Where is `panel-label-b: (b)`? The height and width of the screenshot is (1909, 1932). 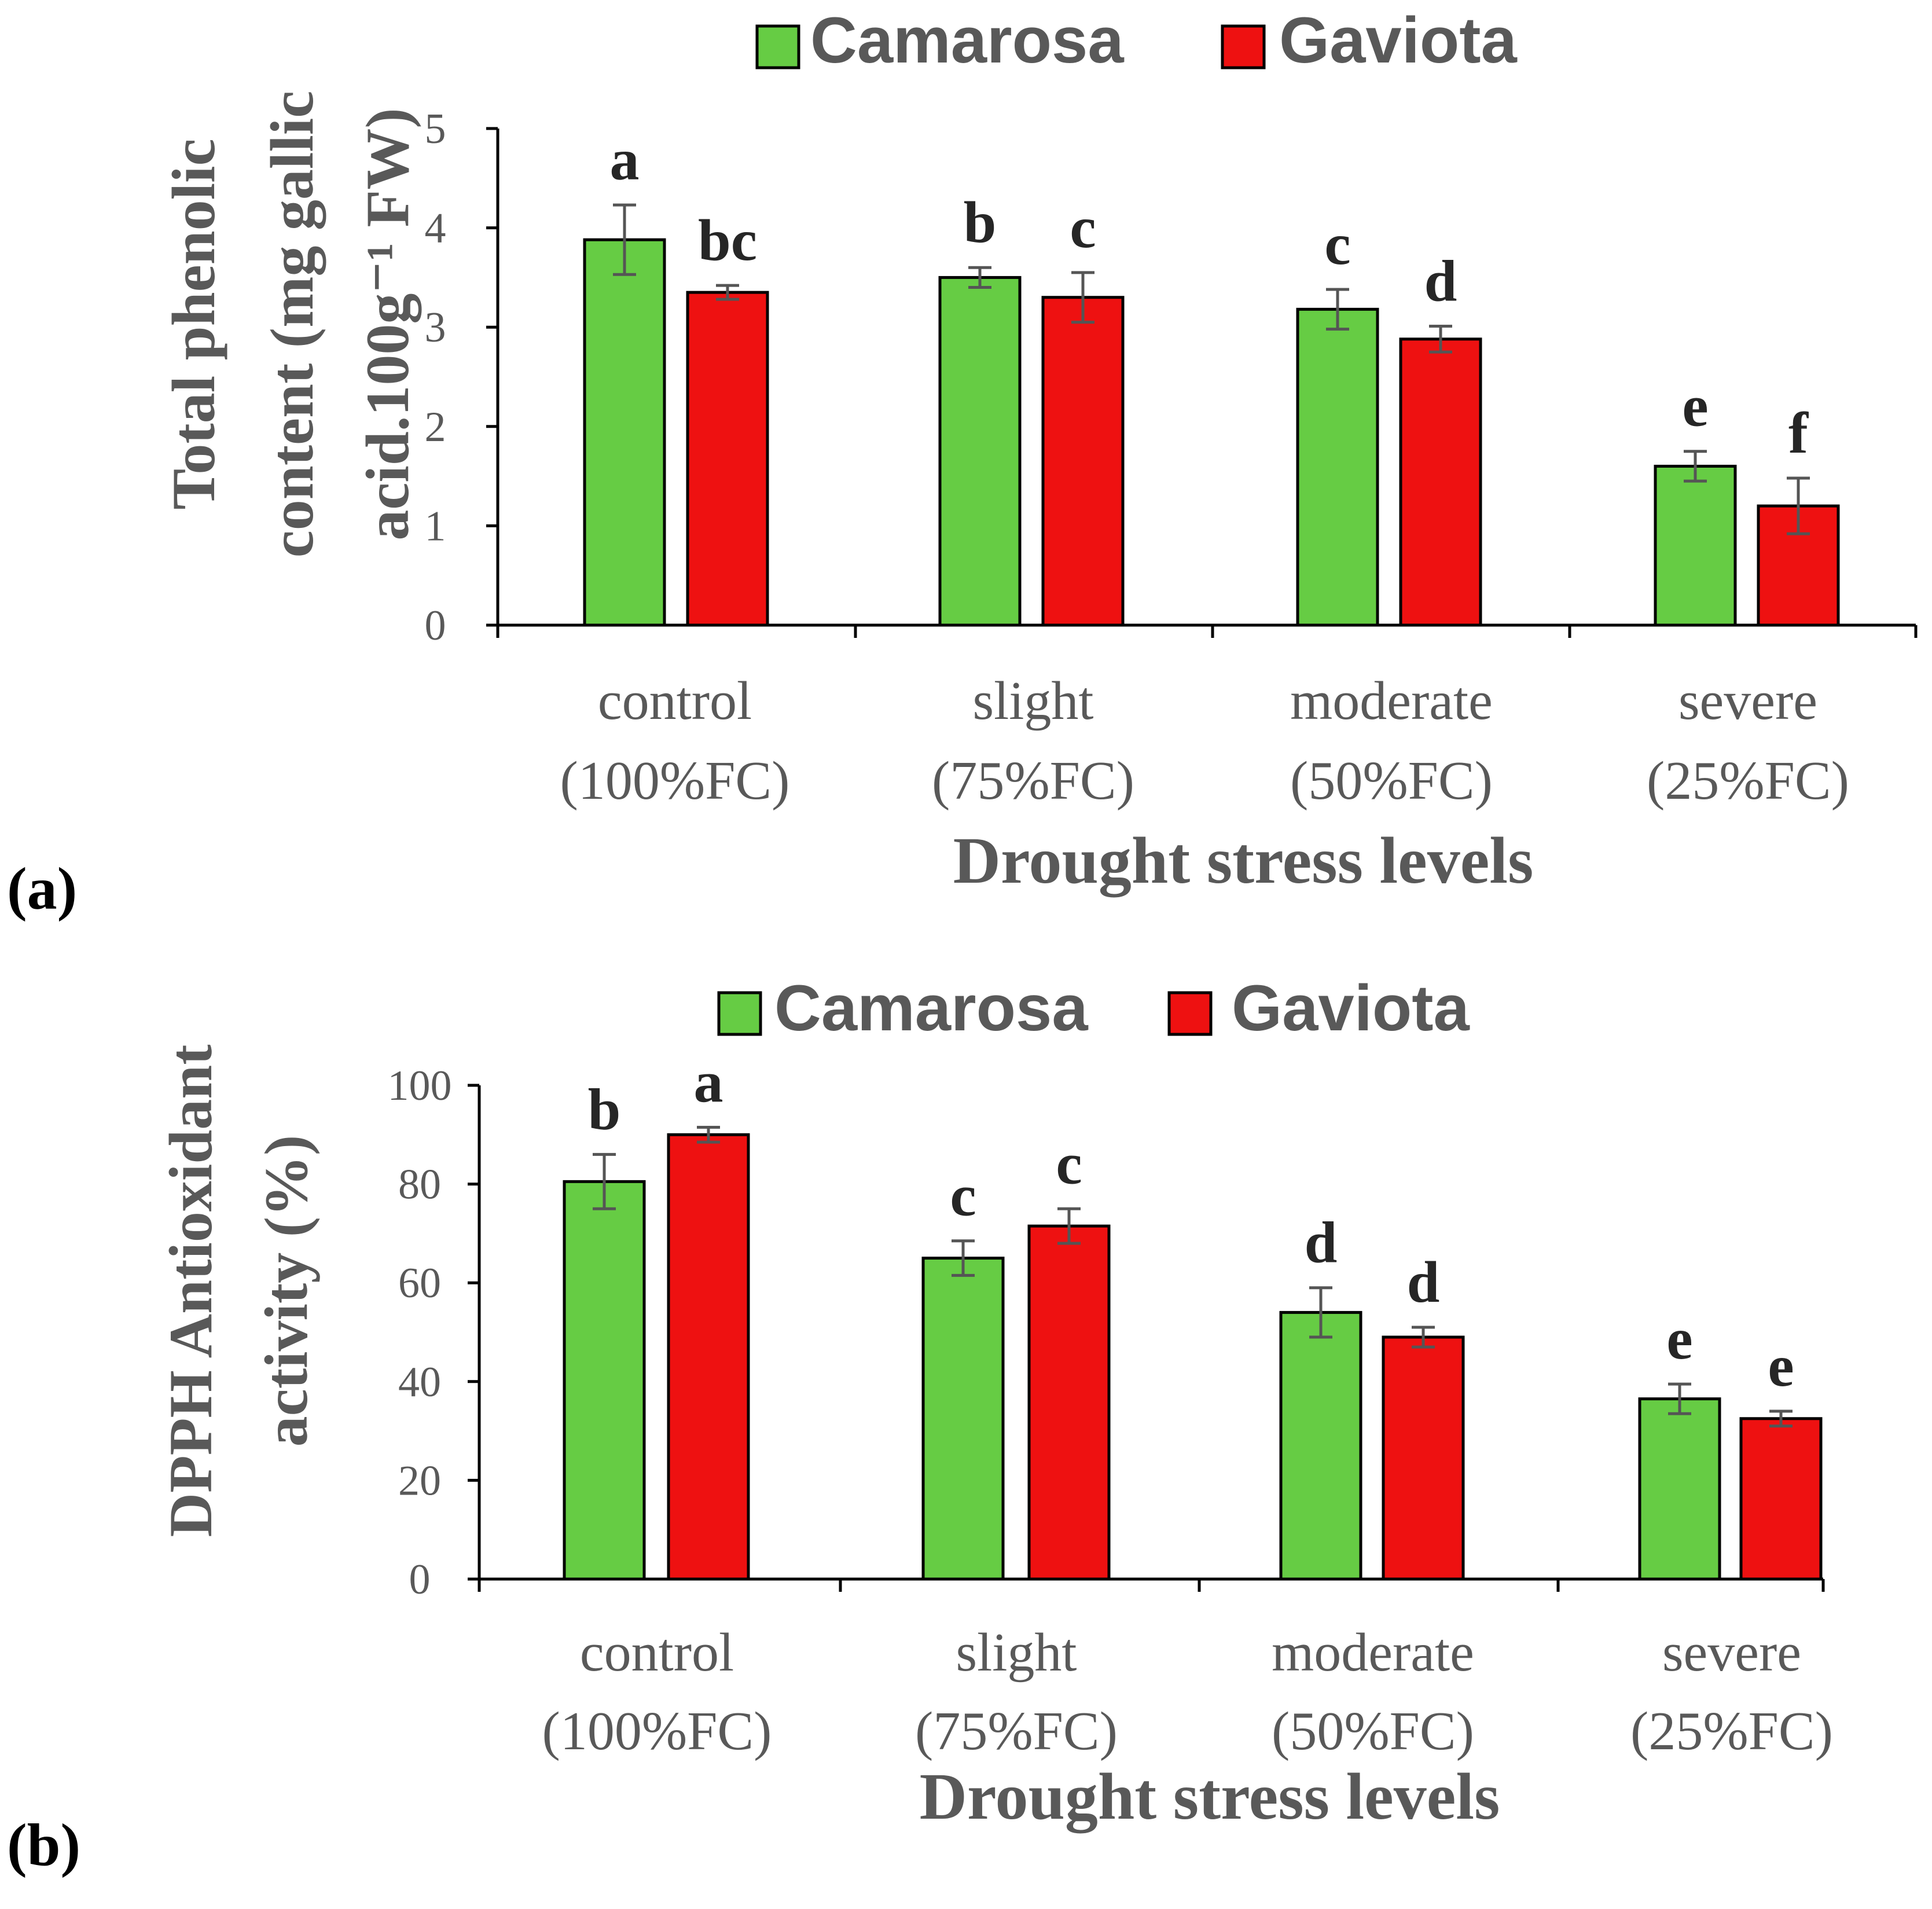 panel-label-b: (b) is located at coordinates (43, 1845).